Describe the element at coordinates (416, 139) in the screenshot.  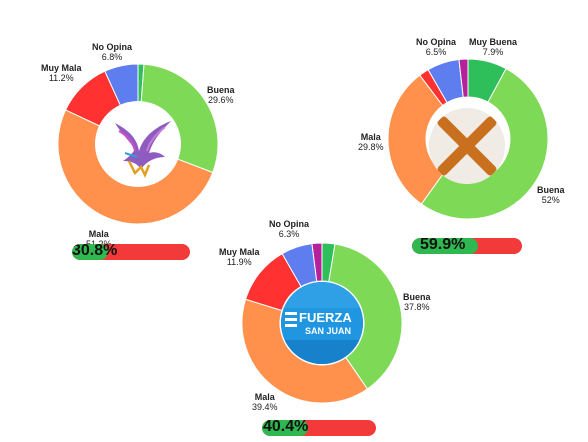
I see `donut-2-slice-mala` at that location.